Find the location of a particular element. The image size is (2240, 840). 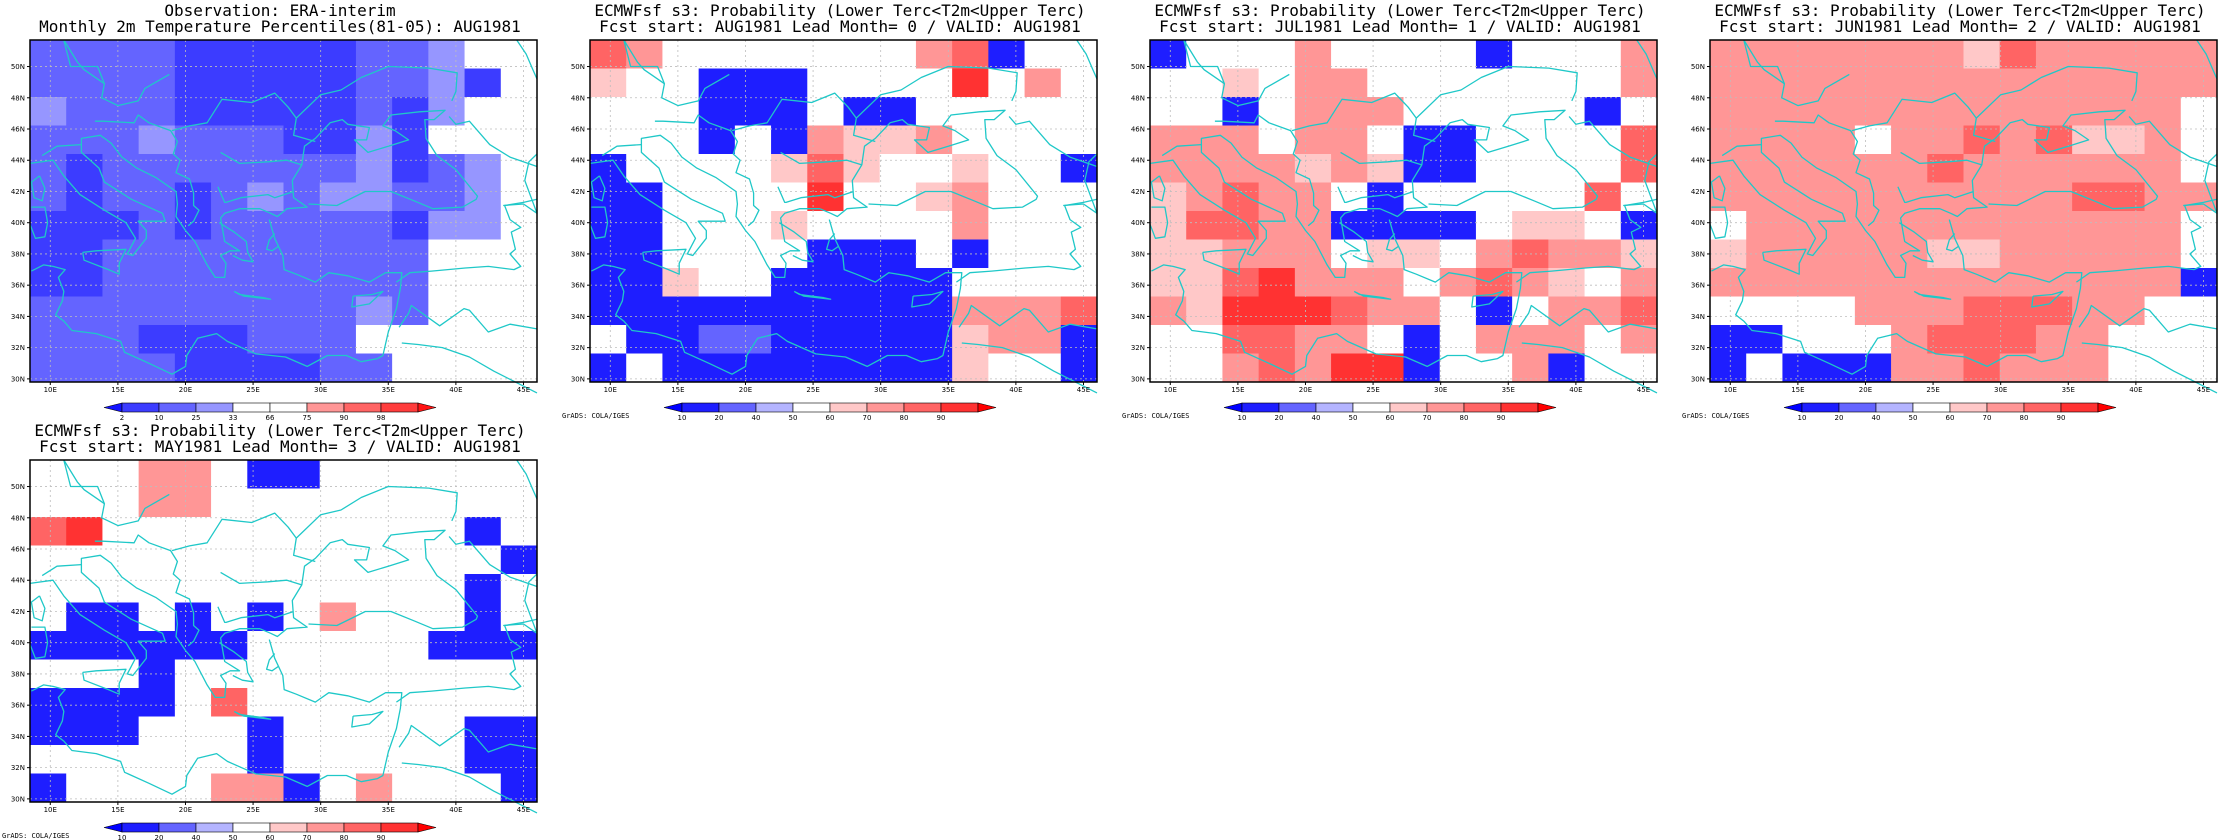

colorbar-label: 20 is located at coordinates (719, 417).